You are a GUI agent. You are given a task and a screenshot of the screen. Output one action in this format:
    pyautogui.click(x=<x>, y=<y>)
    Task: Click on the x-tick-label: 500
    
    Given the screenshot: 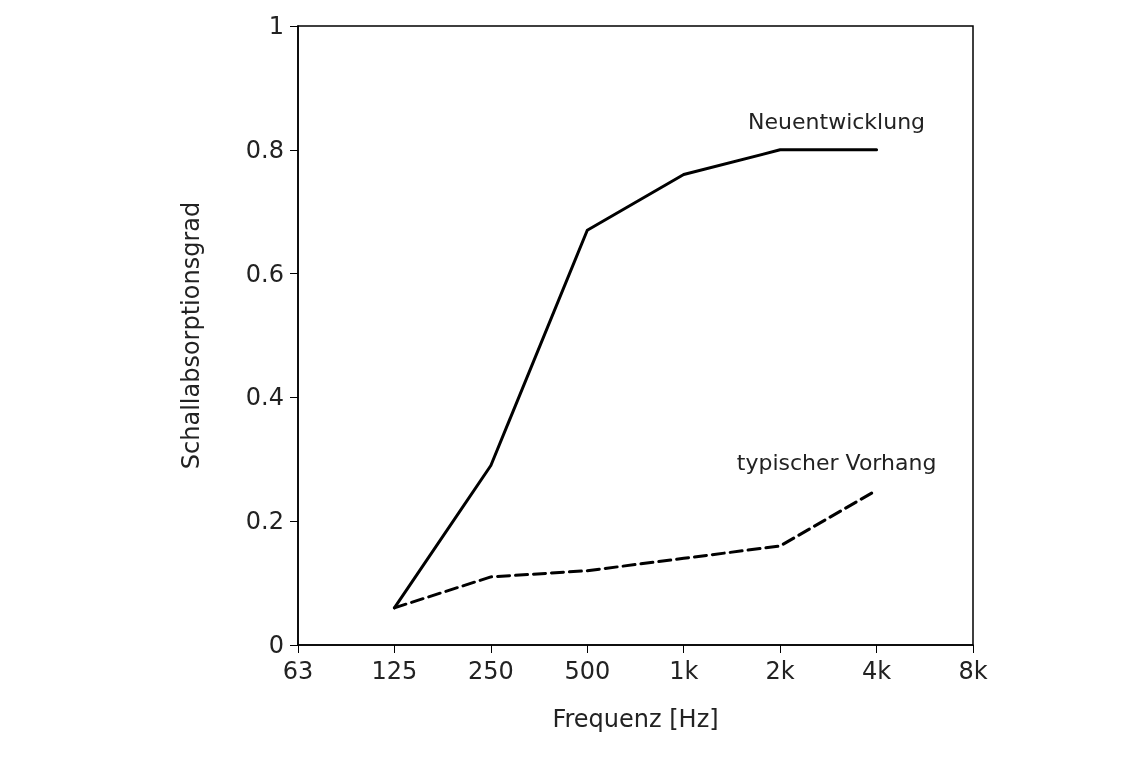 What is the action you would take?
    pyautogui.click(x=587, y=671)
    